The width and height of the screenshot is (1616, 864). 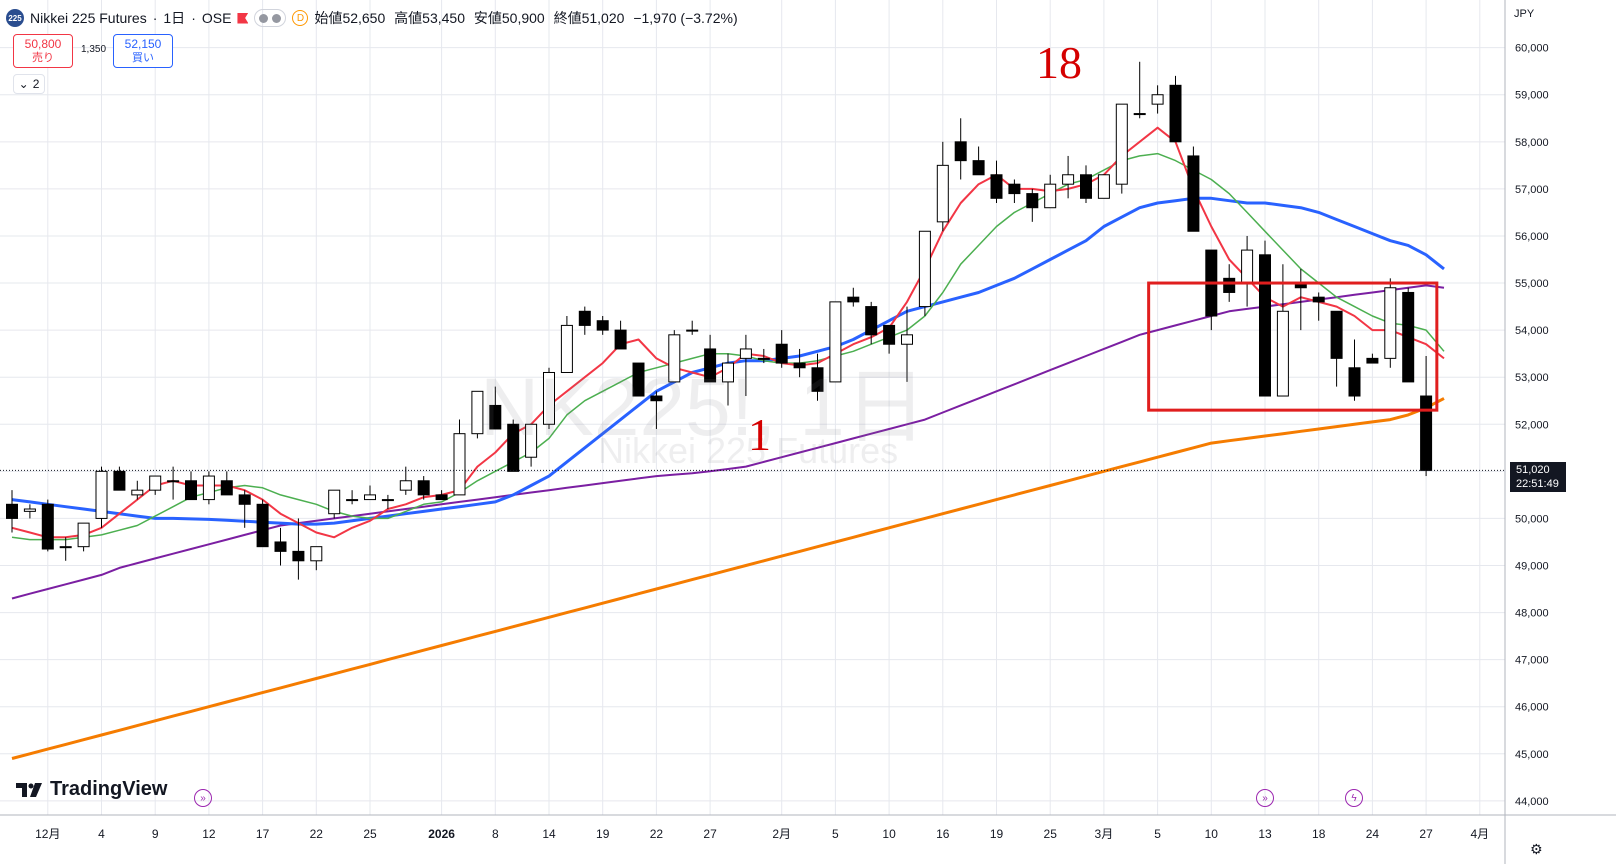 I want to click on brand-name: TradingView, so click(x=109, y=789).